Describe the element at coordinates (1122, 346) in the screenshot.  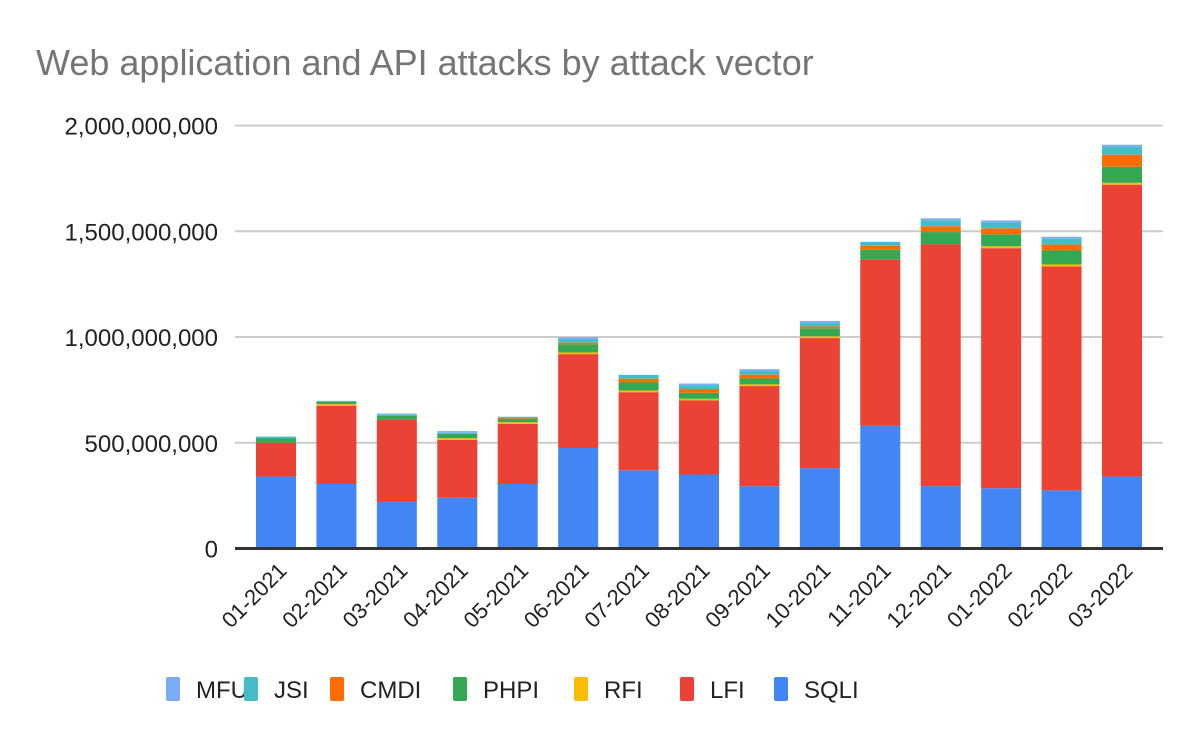
I see `bar-stack-03-2022` at that location.